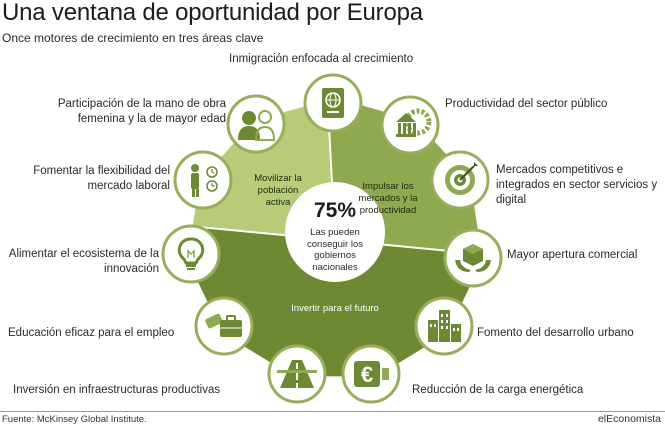 Image resolution: width=665 pixels, height=427 pixels. I want to click on city-buildings-icon, so click(444, 326).